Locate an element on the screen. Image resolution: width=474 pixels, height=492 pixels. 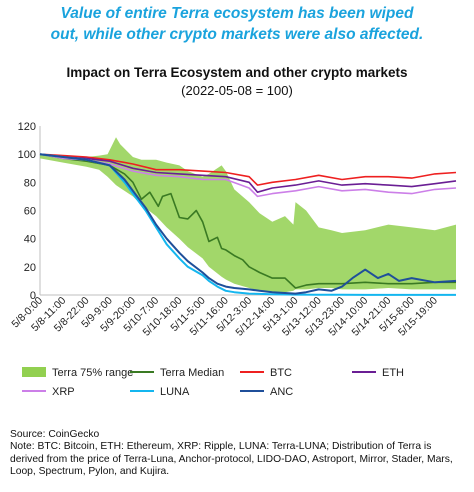
legend-label-eth: ETH is located at coordinates (393, 373).